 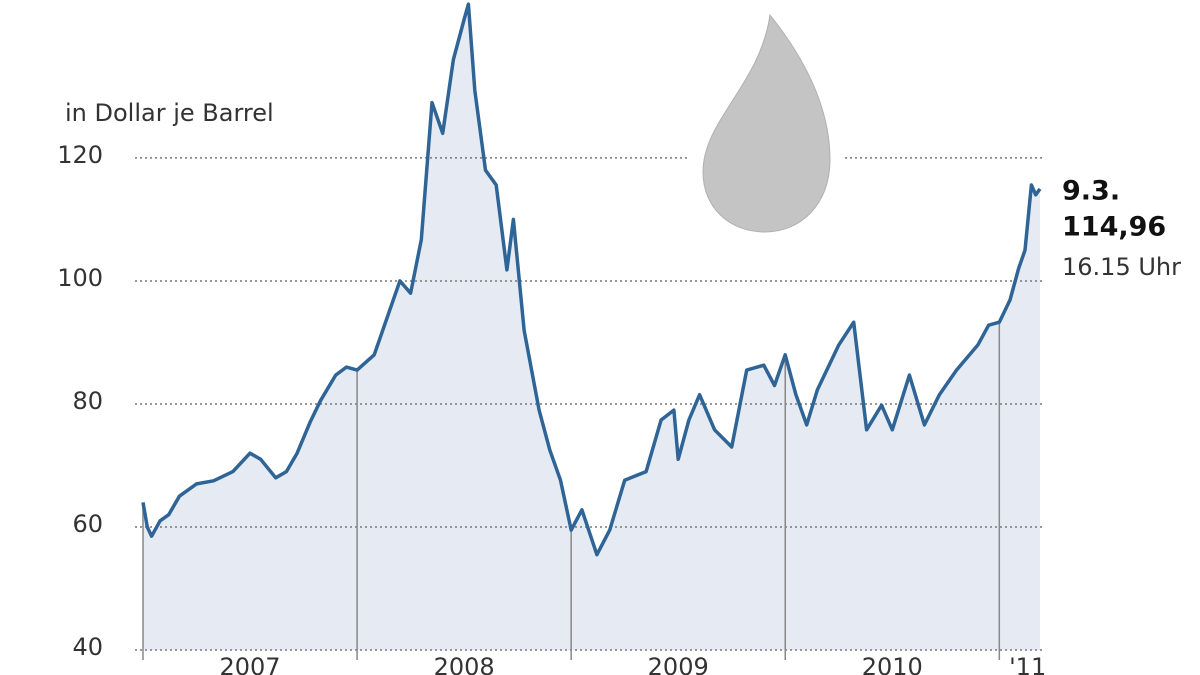 What do you see at coordinates (678, 664) in the screenshot?
I see `x-tick-label: 2009` at bounding box center [678, 664].